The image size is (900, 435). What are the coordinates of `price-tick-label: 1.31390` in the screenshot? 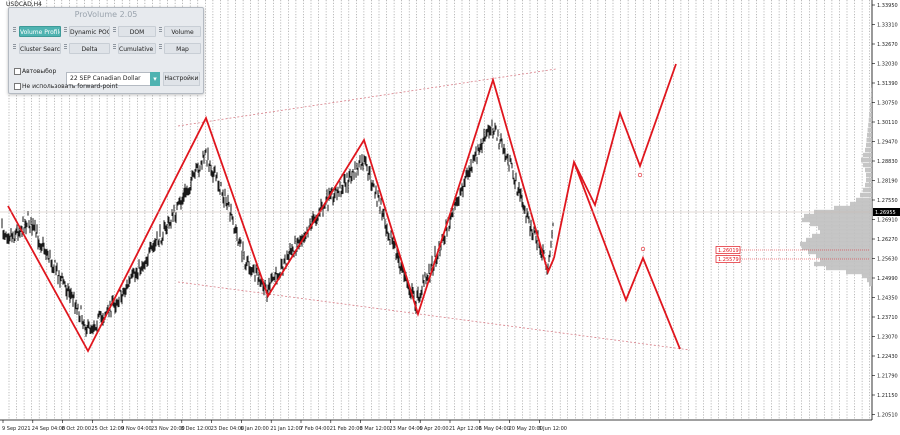 It's located at (887, 84).